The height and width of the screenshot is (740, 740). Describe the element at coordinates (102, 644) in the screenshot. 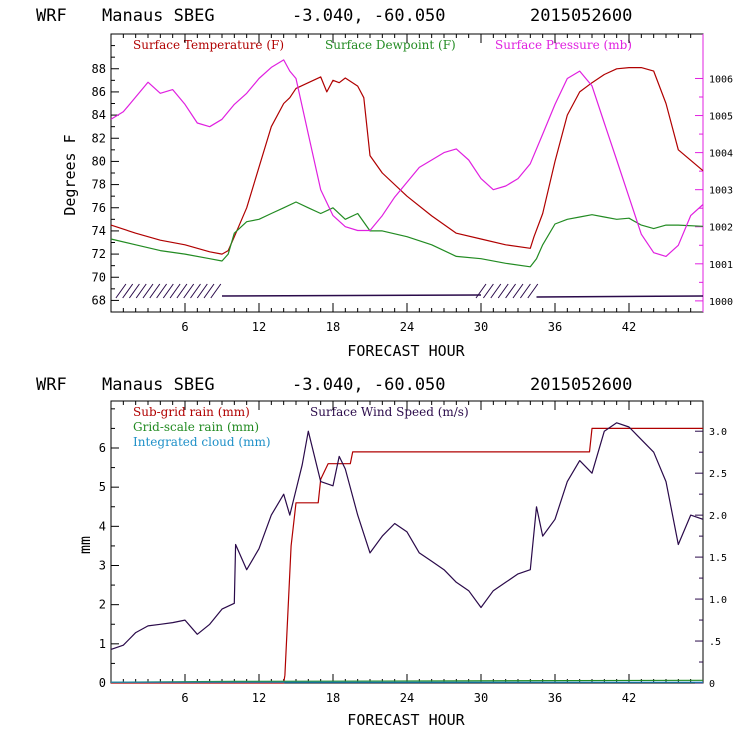

I see `bottom-ytick-label: 1` at that location.